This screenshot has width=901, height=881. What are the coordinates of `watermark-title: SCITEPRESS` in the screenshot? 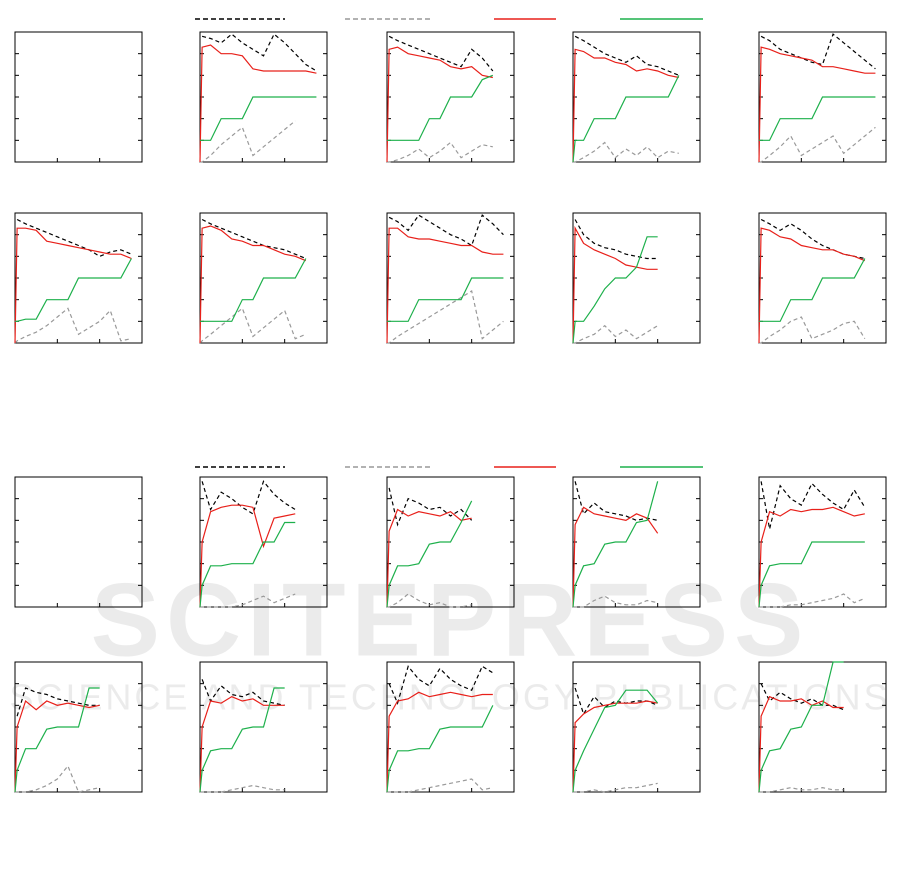 It's located at (450, 620).